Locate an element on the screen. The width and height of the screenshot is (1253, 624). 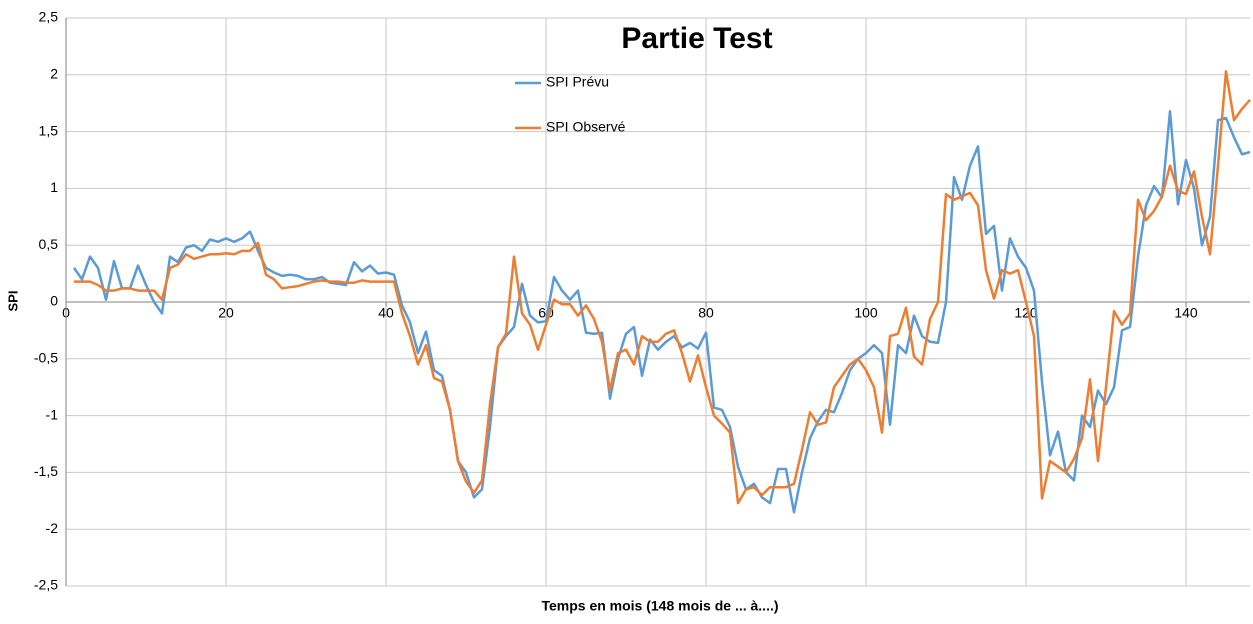
y-tick-label: 2,5 is located at coordinates (49, 17).